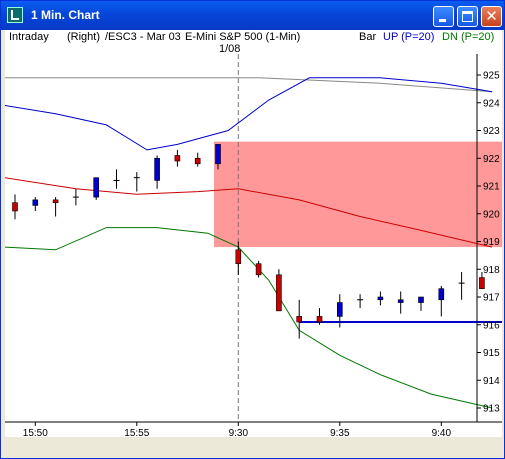  What do you see at coordinates (143, 37) in the screenshot?
I see `symbol-label: /ESC3 - Mar 03` at bounding box center [143, 37].